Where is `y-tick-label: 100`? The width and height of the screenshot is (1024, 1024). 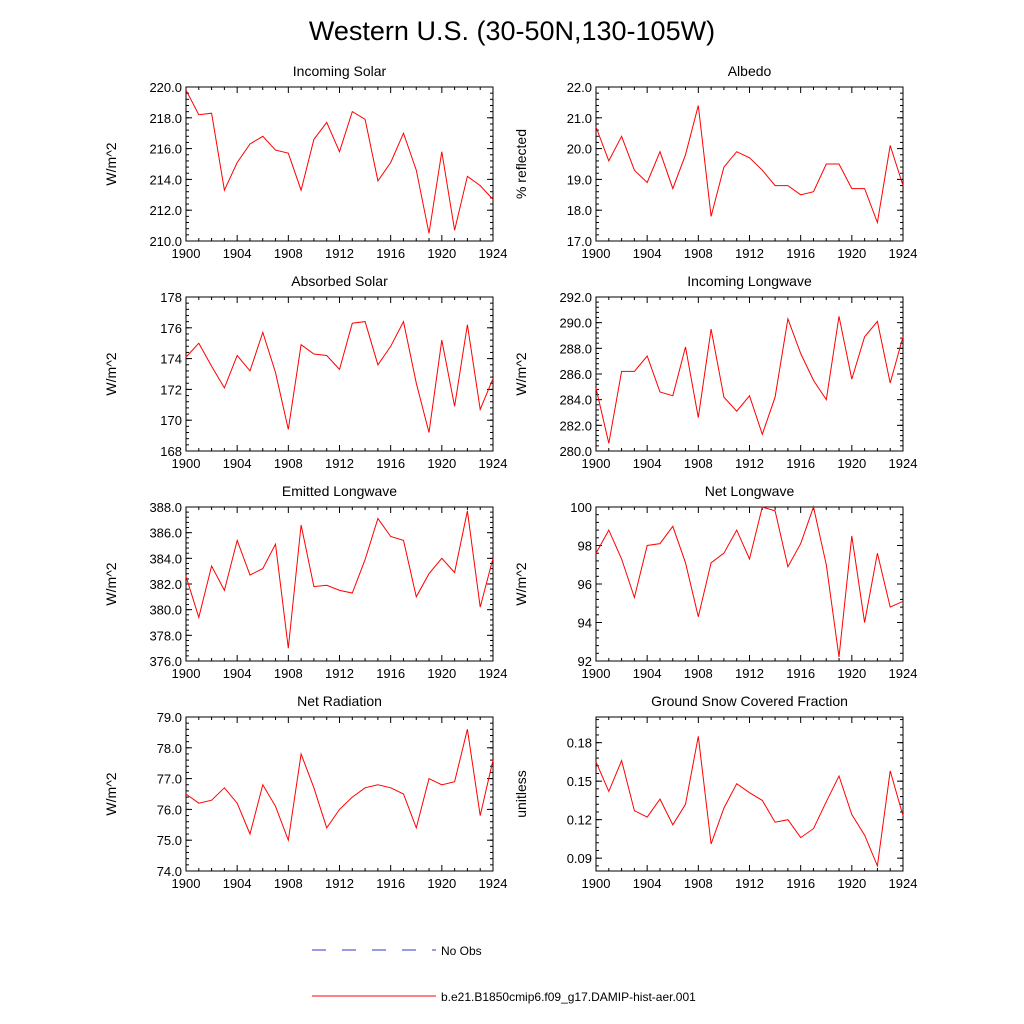 y-tick-label: 100 is located at coordinates (581, 507).